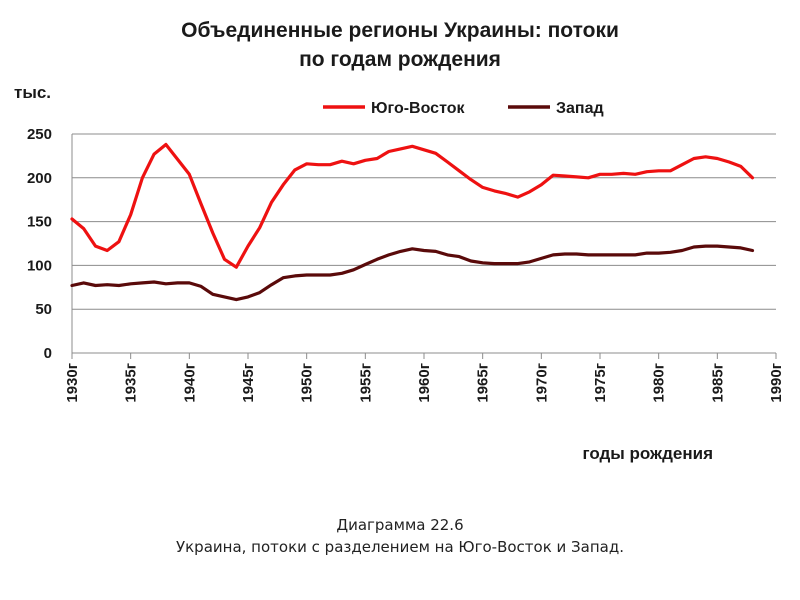 This screenshot has width=800, height=600. I want to click on x-tick-label: 1960г, so click(424, 383).